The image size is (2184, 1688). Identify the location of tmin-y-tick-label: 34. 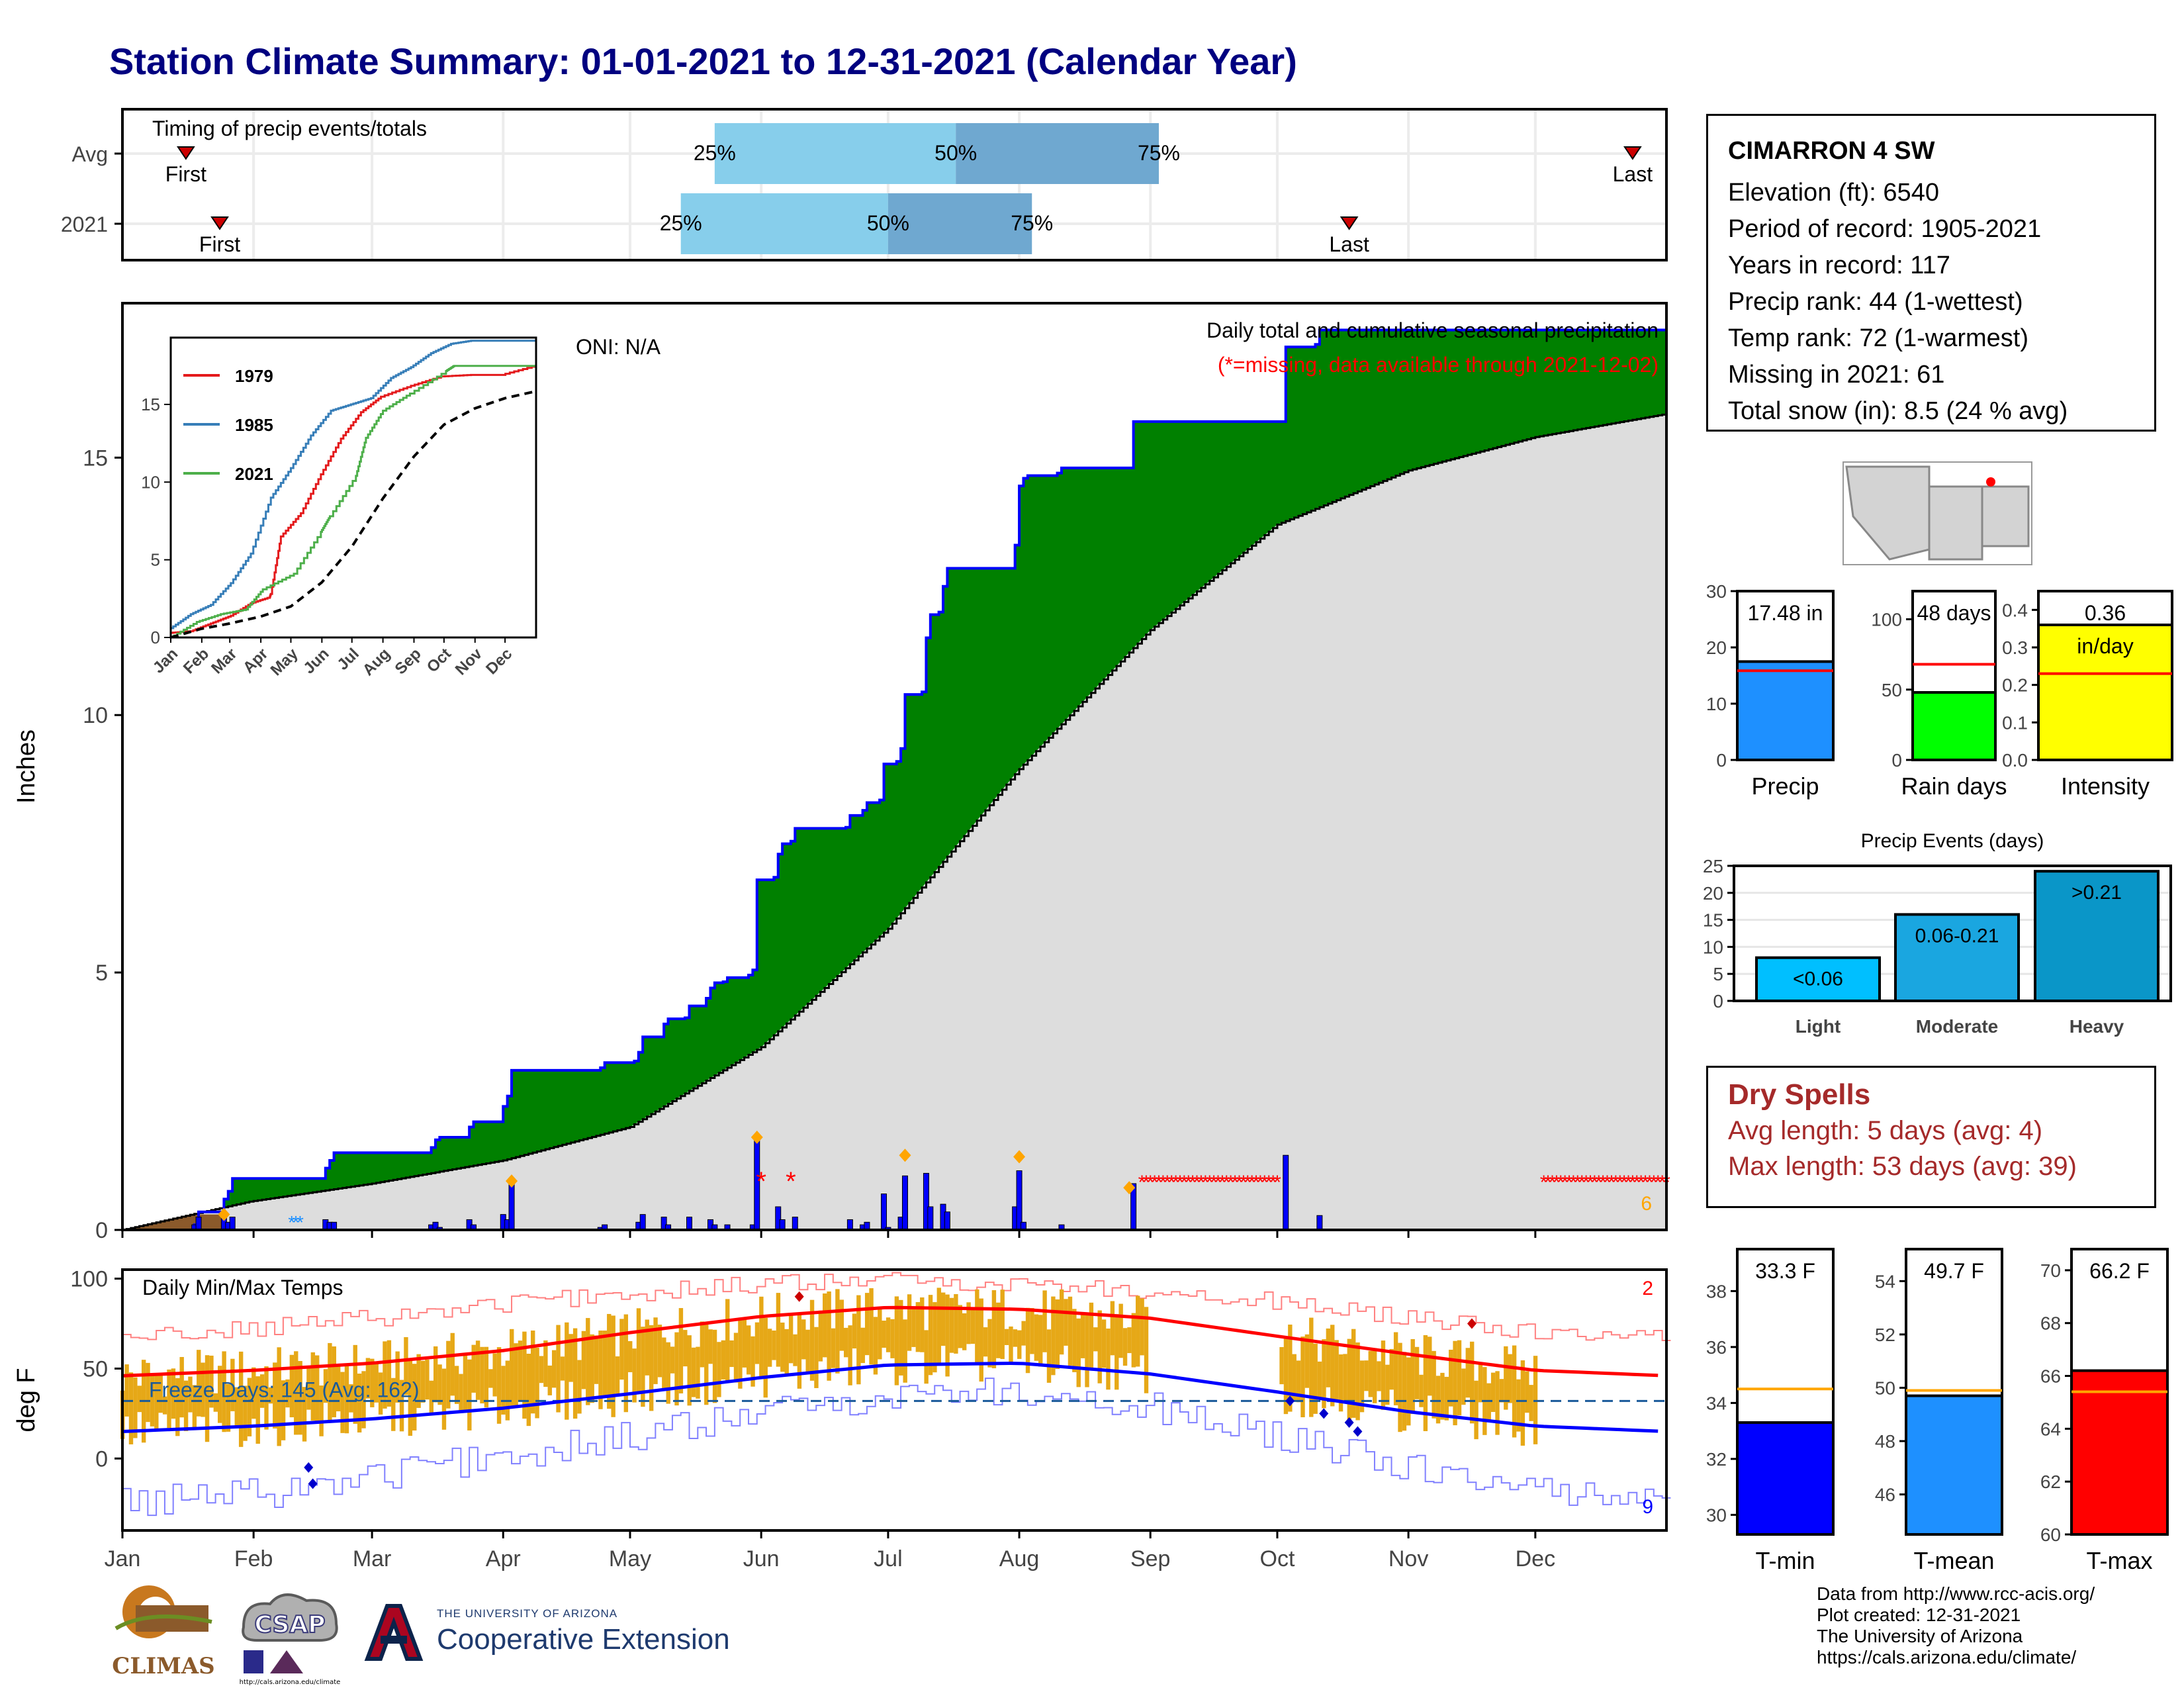
(1716, 1403).